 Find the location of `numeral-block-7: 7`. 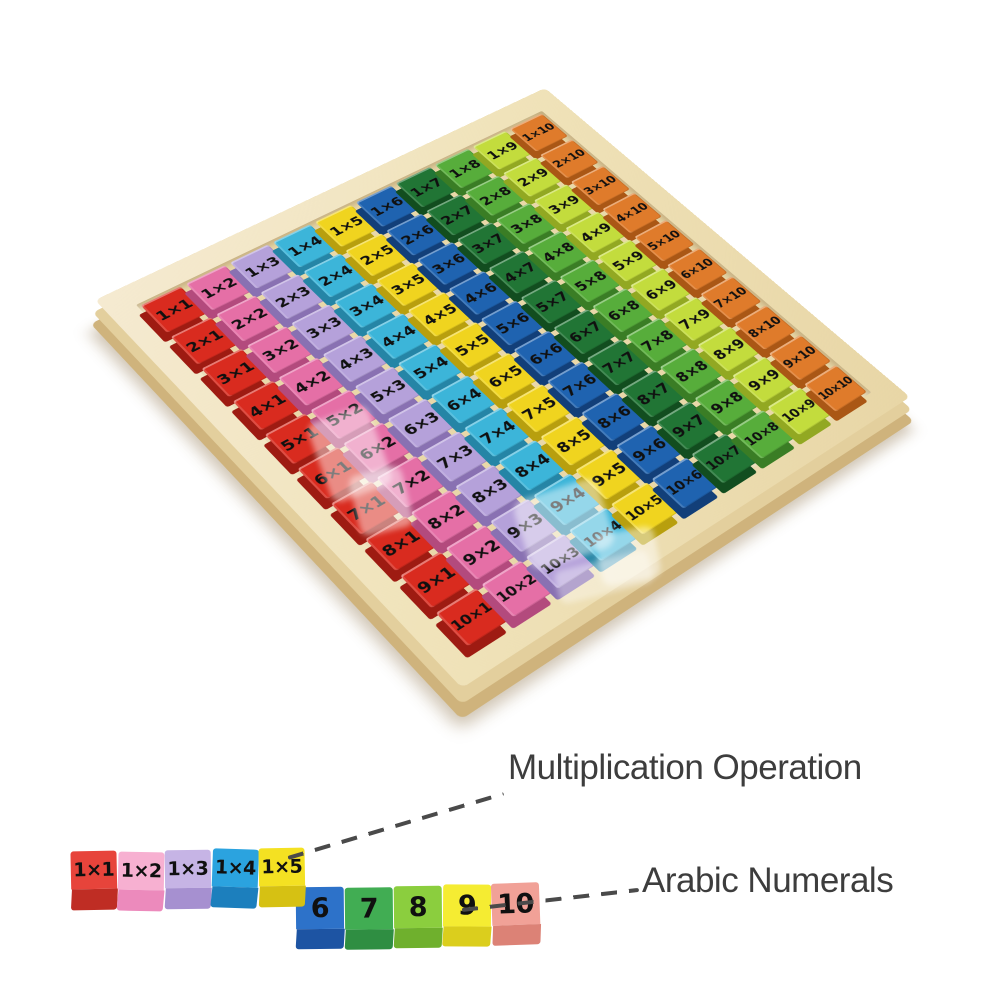

numeral-block-7: 7 is located at coordinates (369, 918).